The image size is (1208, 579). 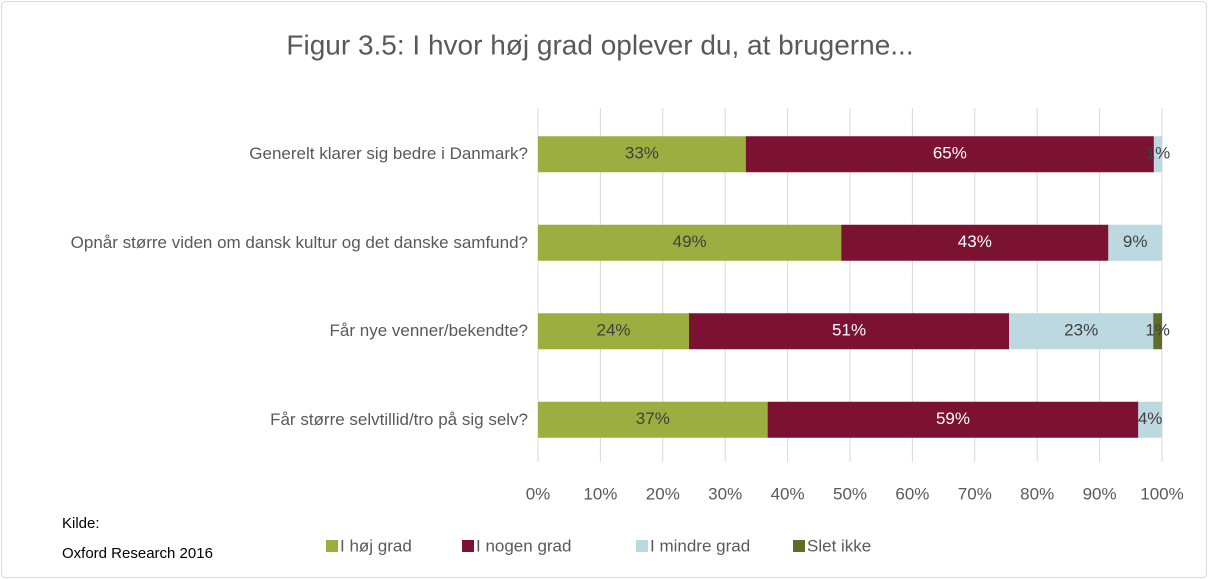 I want to click on data-label: 49%, so click(x=690, y=241).